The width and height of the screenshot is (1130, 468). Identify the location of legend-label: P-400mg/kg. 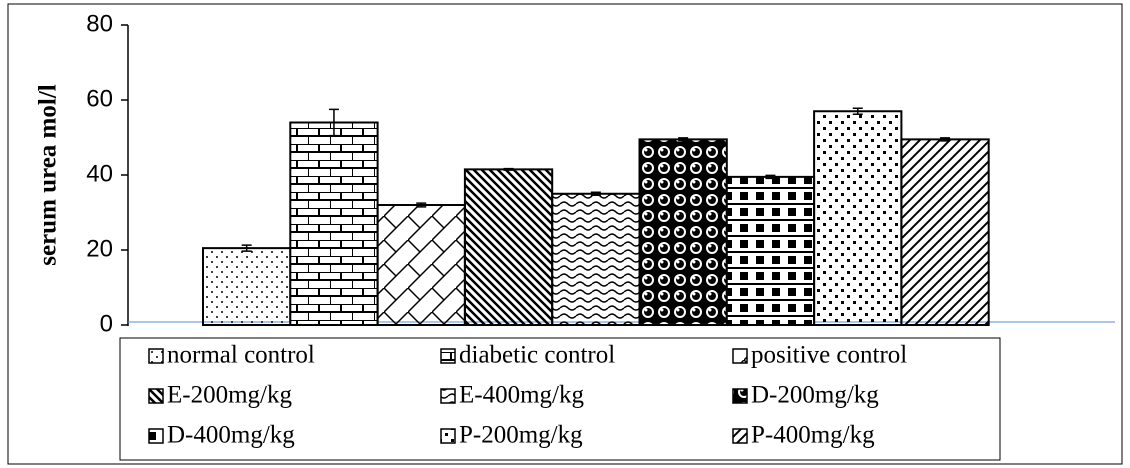
(813, 435).